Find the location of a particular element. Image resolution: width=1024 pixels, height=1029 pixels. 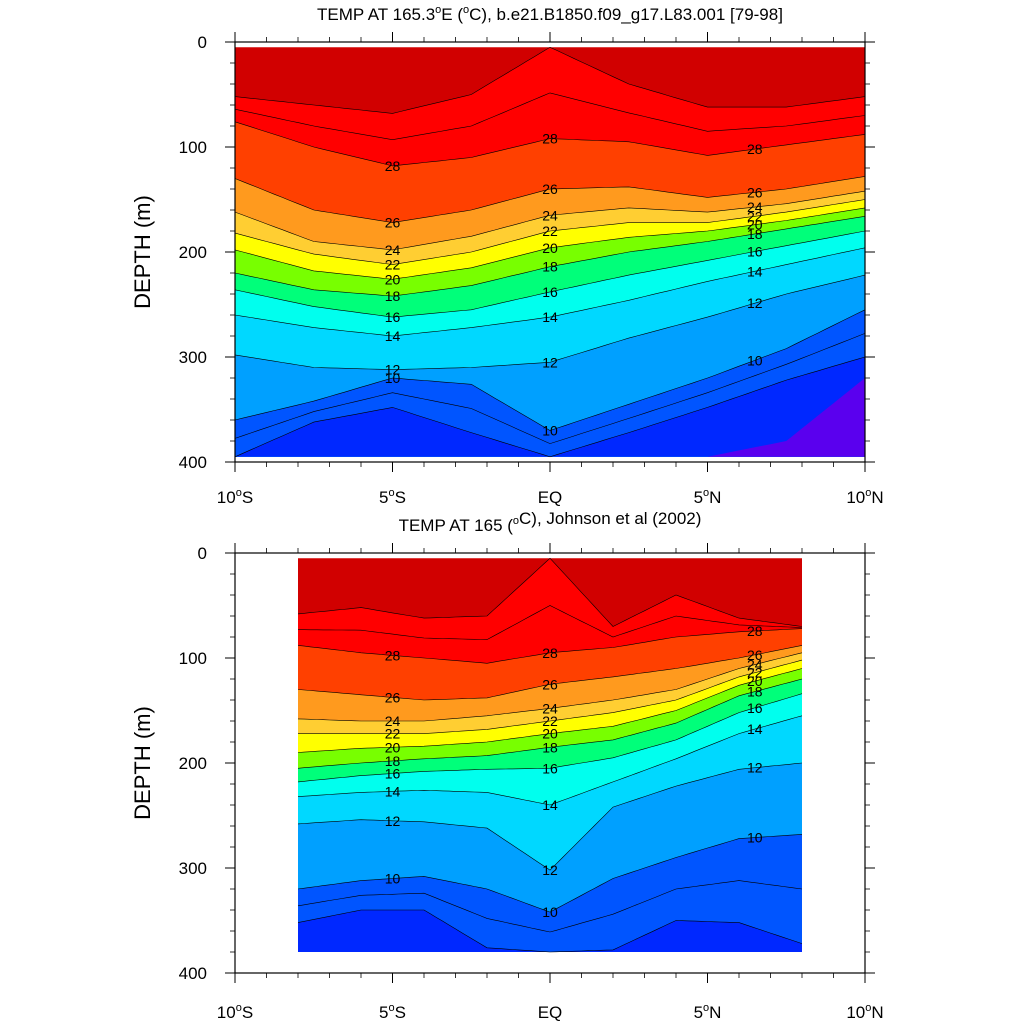

y-axis-label: DEPTH (m) is located at coordinates (142, 763).